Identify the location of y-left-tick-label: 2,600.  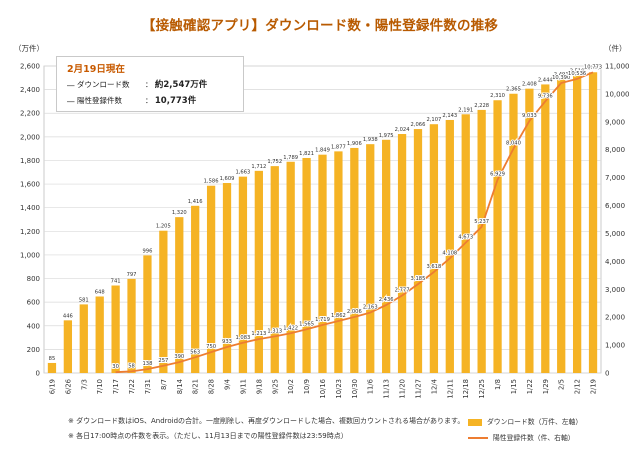
(30, 67).